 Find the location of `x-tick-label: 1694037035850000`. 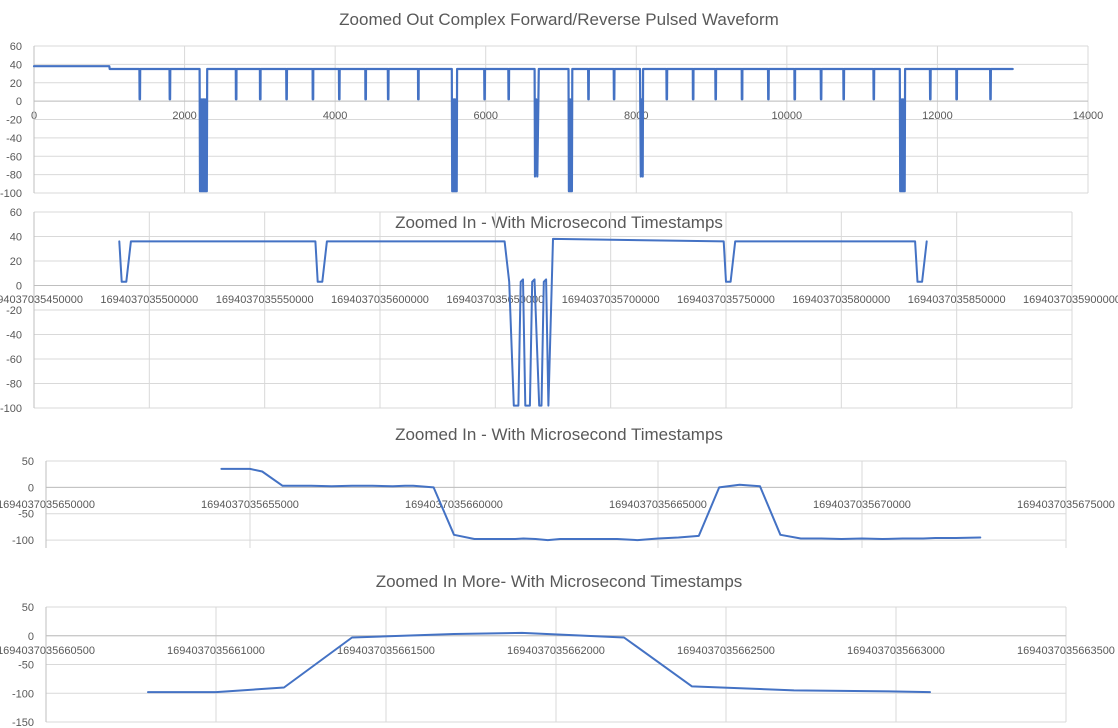

x-tick-label: 1694037035850000 is located at coordinates (957, 300).